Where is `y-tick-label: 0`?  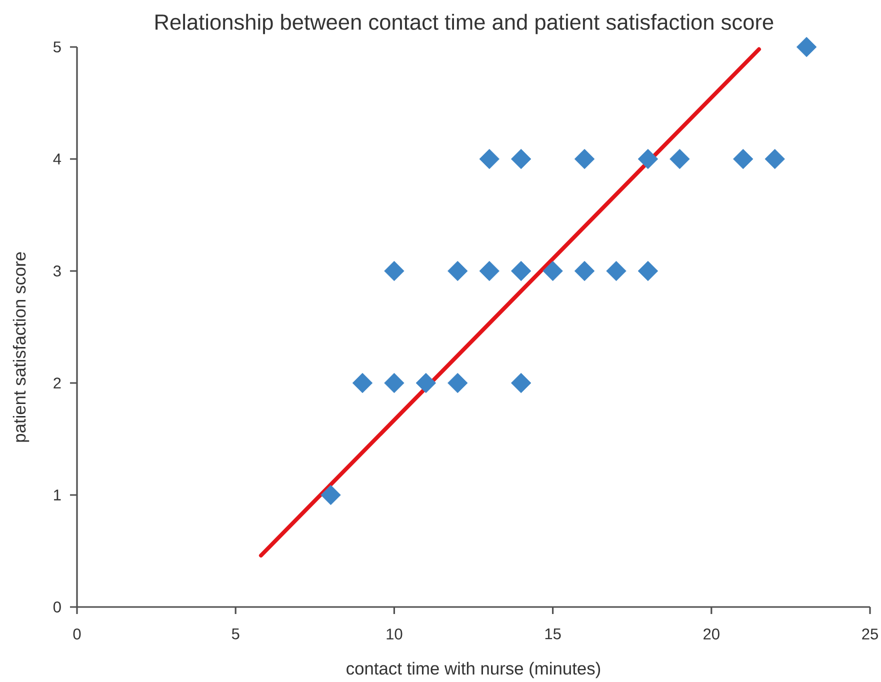
y-tick-label: 0 is located at coordinates (57, 607).